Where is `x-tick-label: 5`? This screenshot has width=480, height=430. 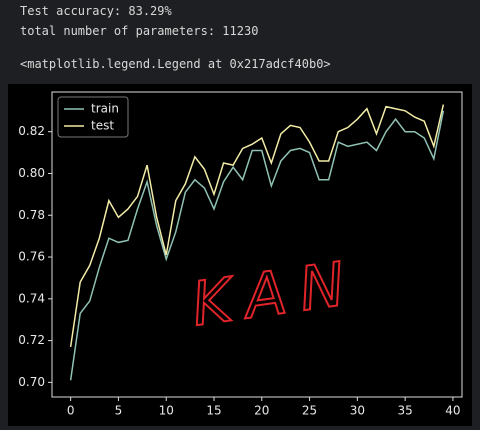 x-tick-label: 5 is located at coordinates (119, 411).